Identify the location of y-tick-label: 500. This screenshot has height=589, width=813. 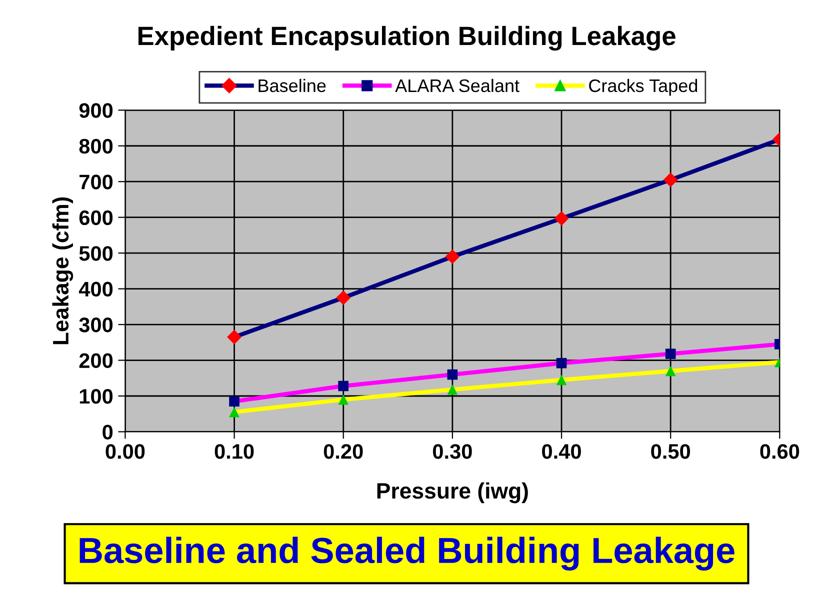
(96, 253).